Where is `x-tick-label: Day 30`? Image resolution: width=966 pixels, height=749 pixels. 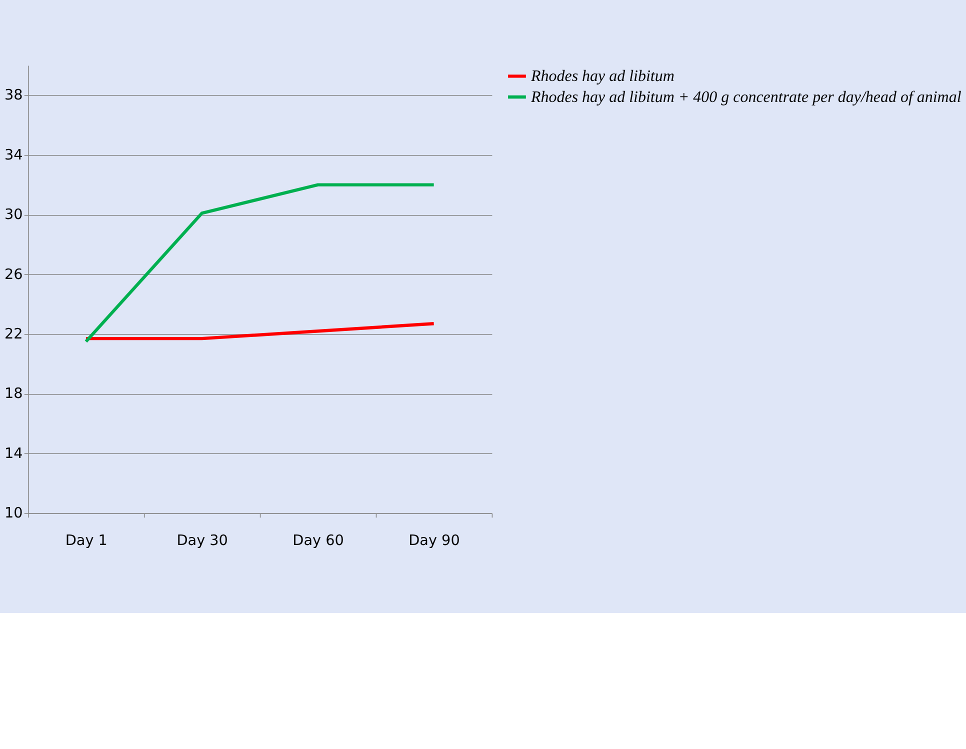 x-tick-label: Day 30 is located at coordinates (202, 540).